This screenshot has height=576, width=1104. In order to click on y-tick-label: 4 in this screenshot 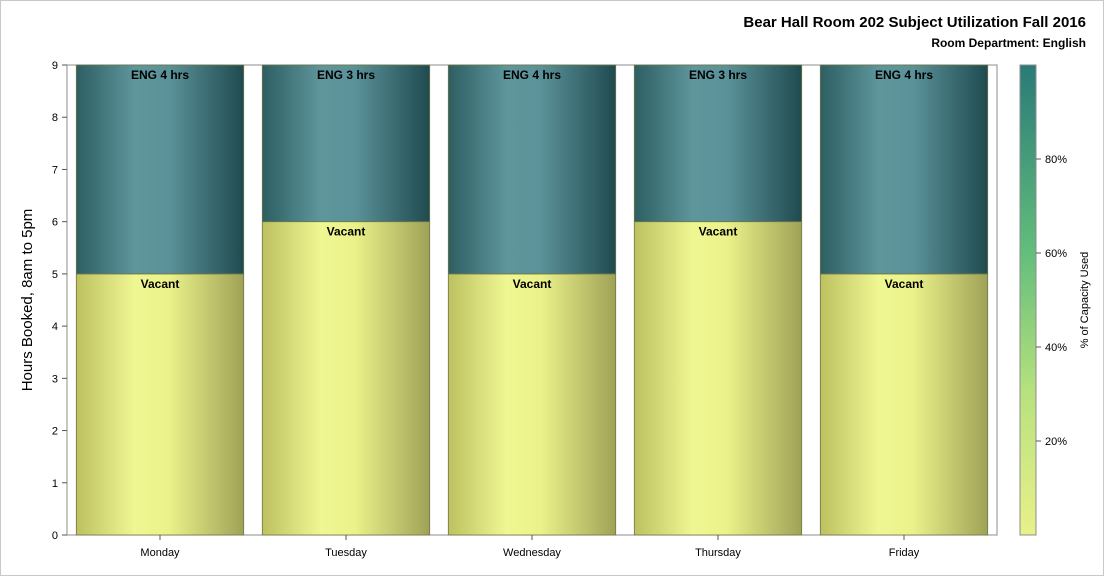, I will do `click(55, 327)`.